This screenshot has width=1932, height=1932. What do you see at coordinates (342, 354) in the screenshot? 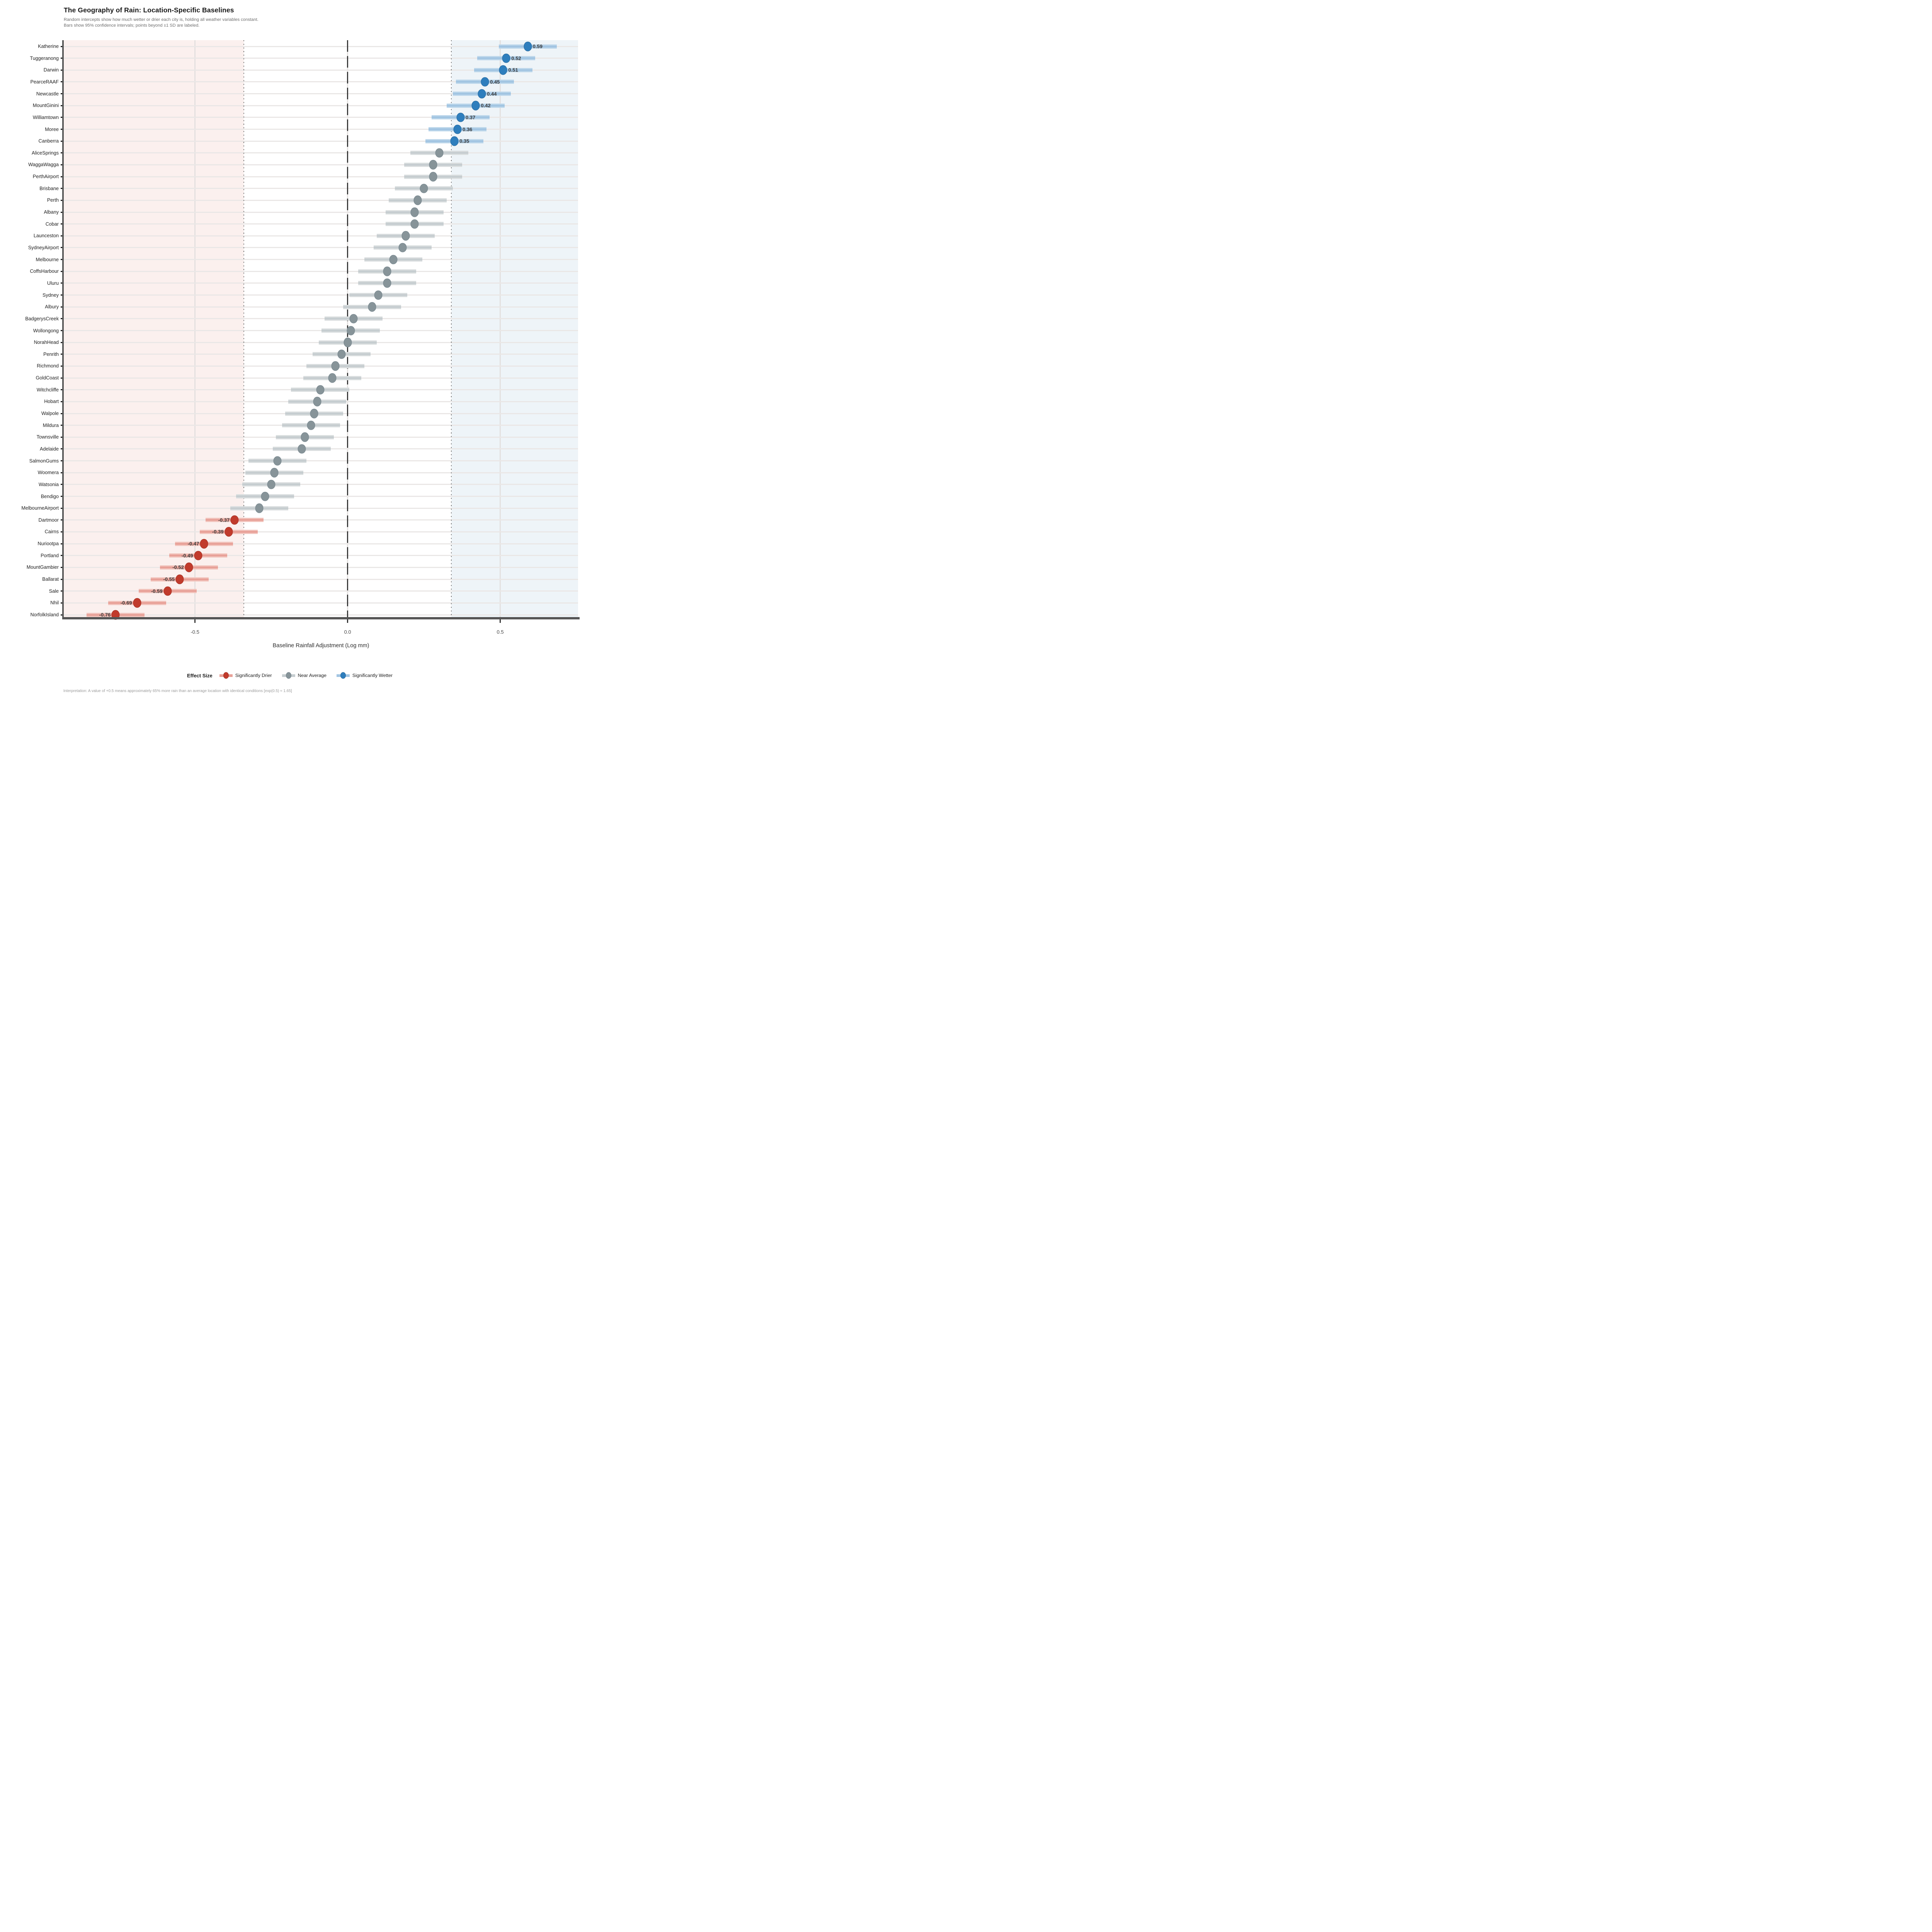
I see `data-point-Penrith` at bounding box center [342, 354].